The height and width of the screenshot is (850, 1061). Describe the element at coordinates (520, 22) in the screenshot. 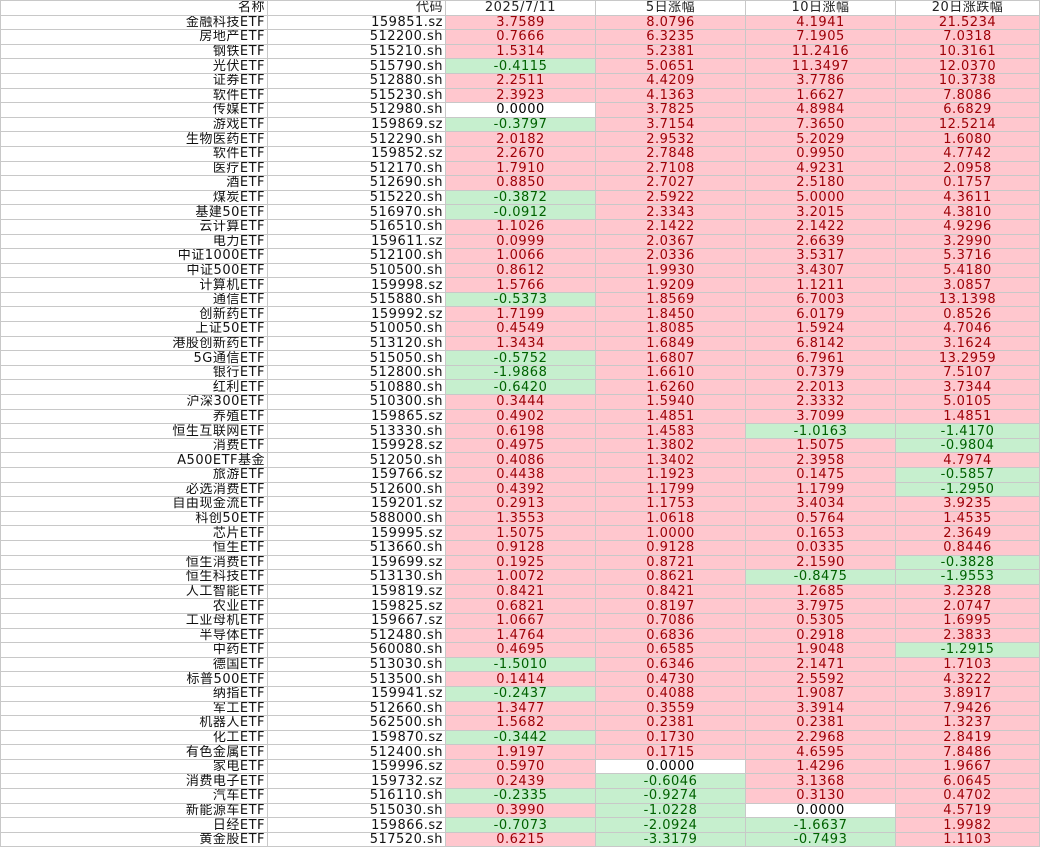

I see `date-change-cell: 3.7589` at that location.